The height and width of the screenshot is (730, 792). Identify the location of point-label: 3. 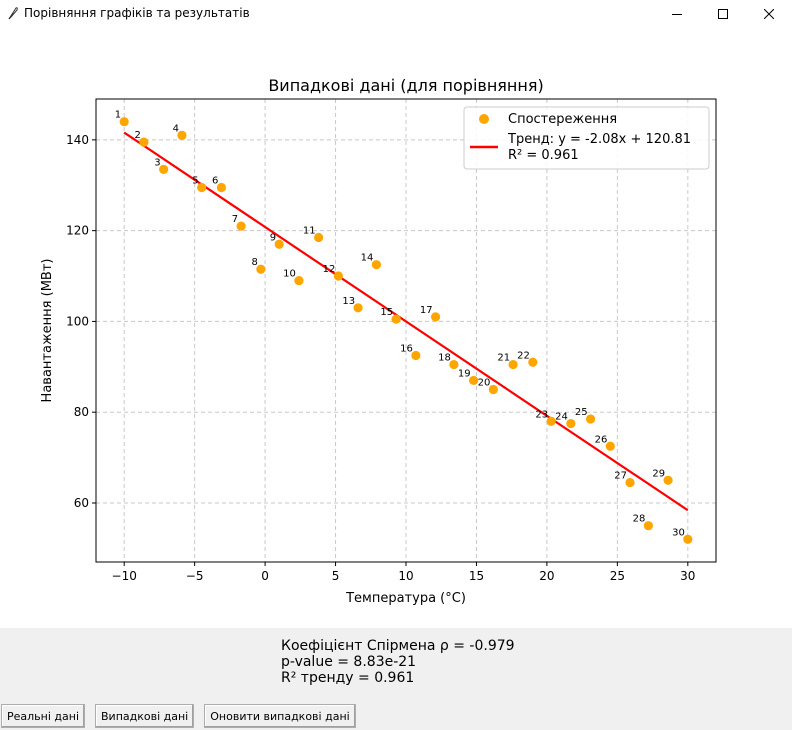
(157, 162).